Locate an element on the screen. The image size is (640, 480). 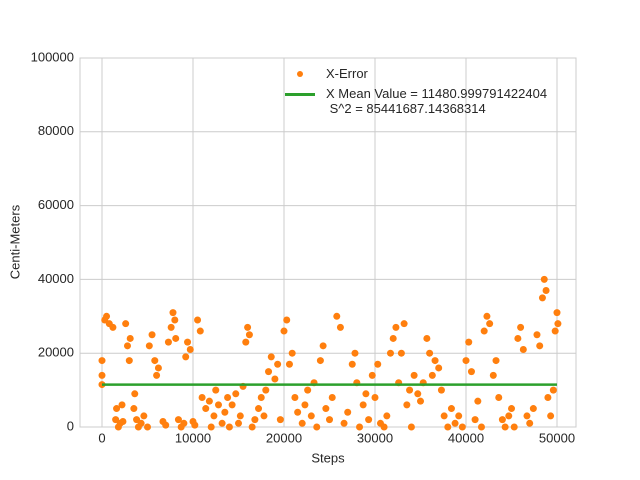
y-axis-label: Centi-Meters is located at coordinates (14, 241).